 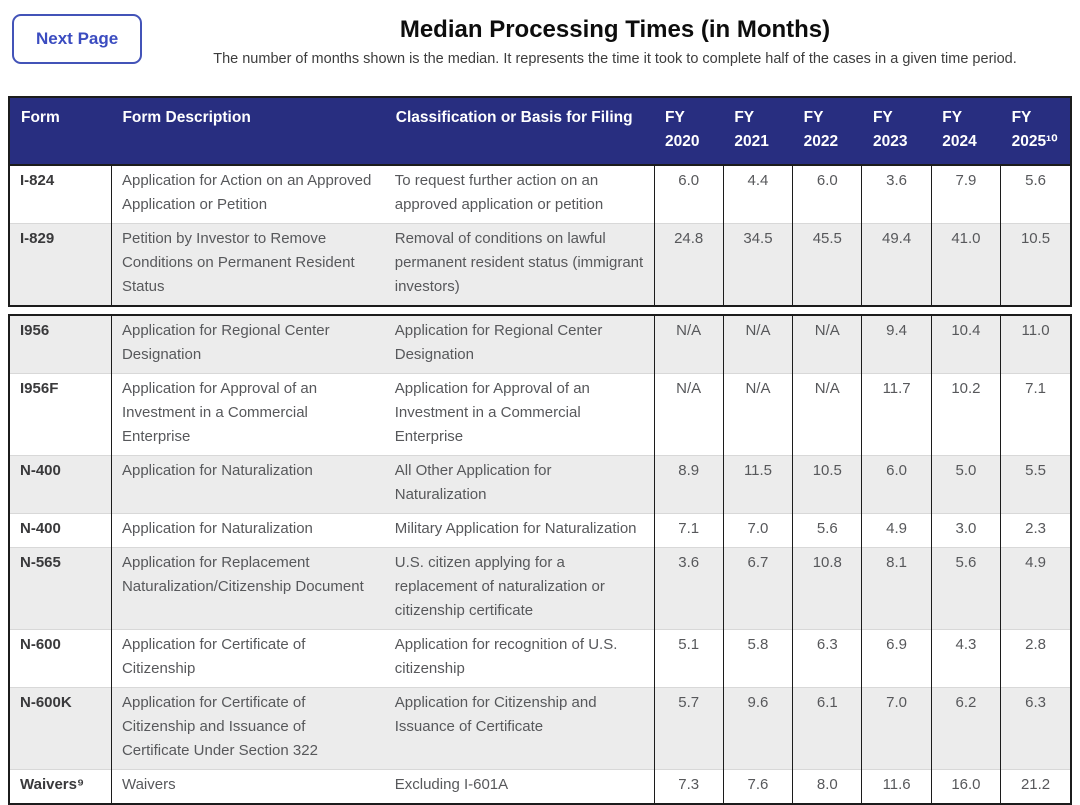 What do you see at coordinates (827, 588) in the screenshot?
I see `fy-value-cell: 10.8` at bounding box center [827, 588].